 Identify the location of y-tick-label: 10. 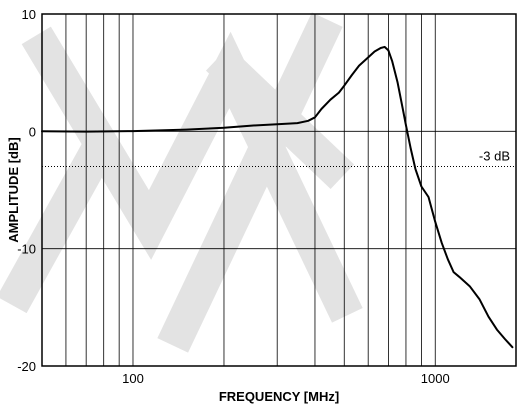
(29, 14).